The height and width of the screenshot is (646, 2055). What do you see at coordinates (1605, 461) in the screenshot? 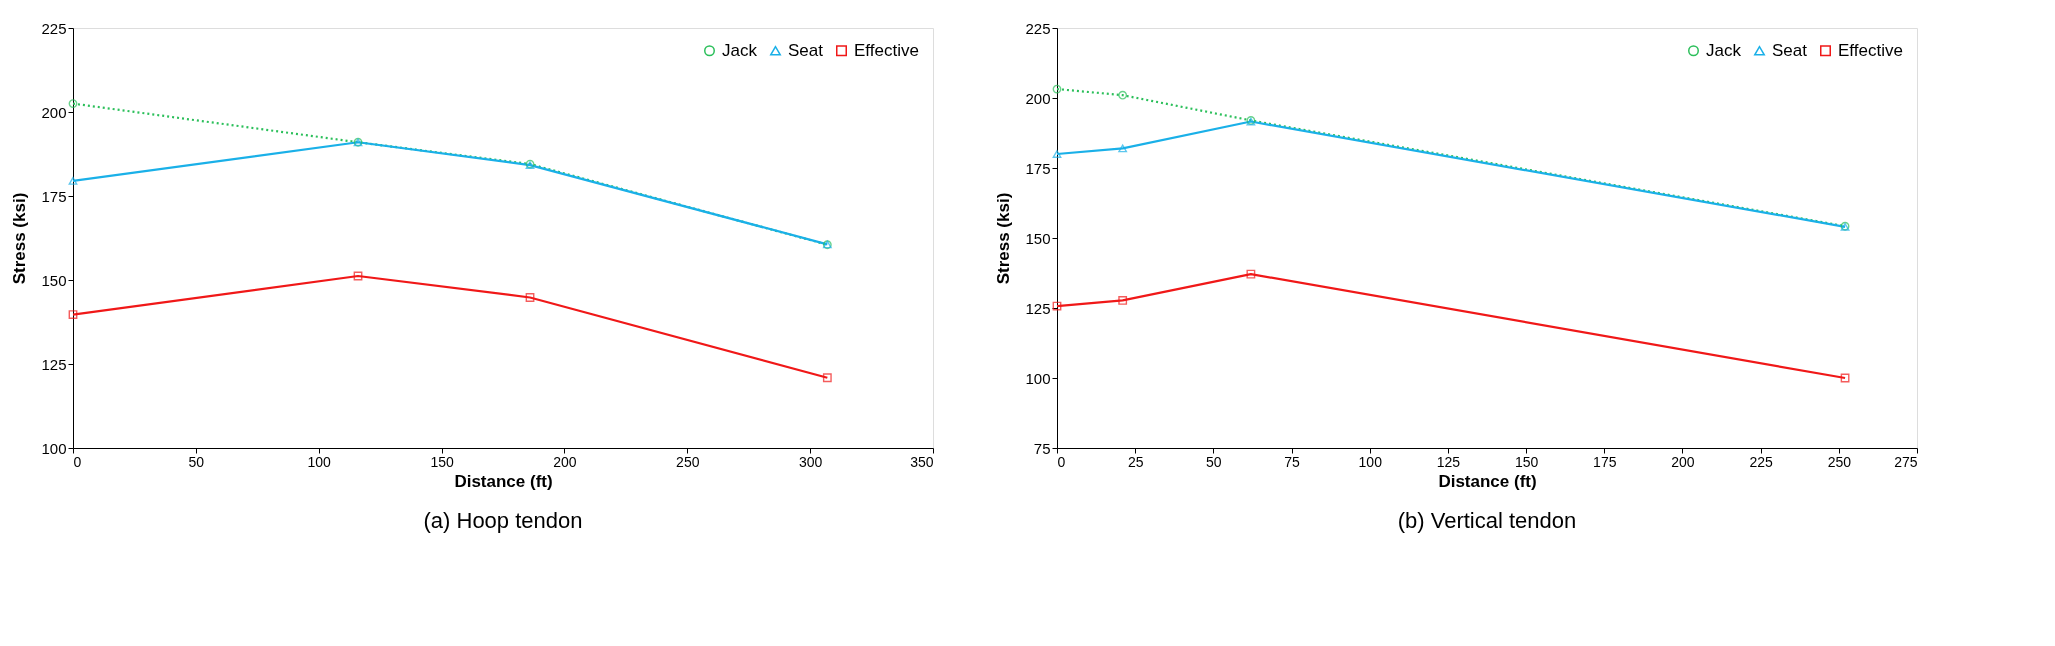
I see `x-tick-label: 175` at bounding box center [1605, 461].